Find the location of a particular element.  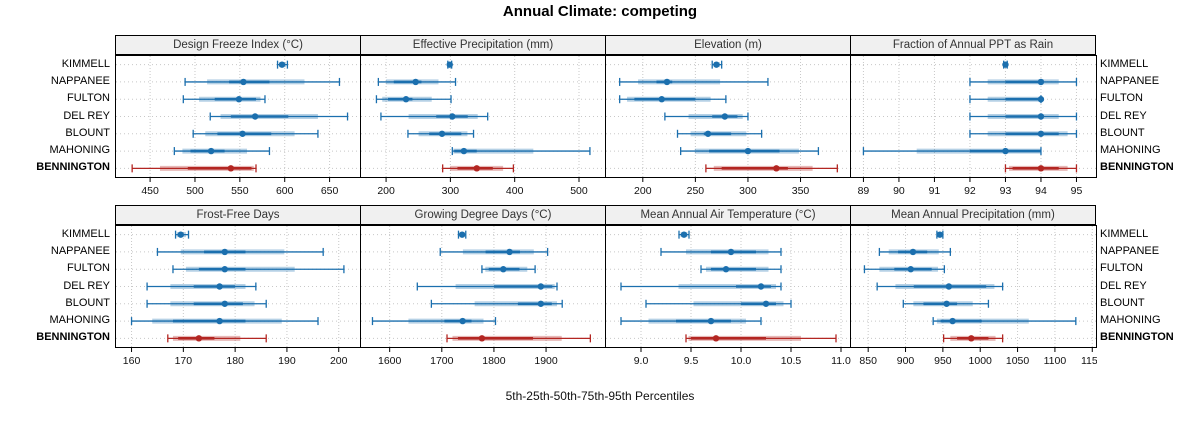

axis-tick-label: 550 is located at coordinates (240, 191).